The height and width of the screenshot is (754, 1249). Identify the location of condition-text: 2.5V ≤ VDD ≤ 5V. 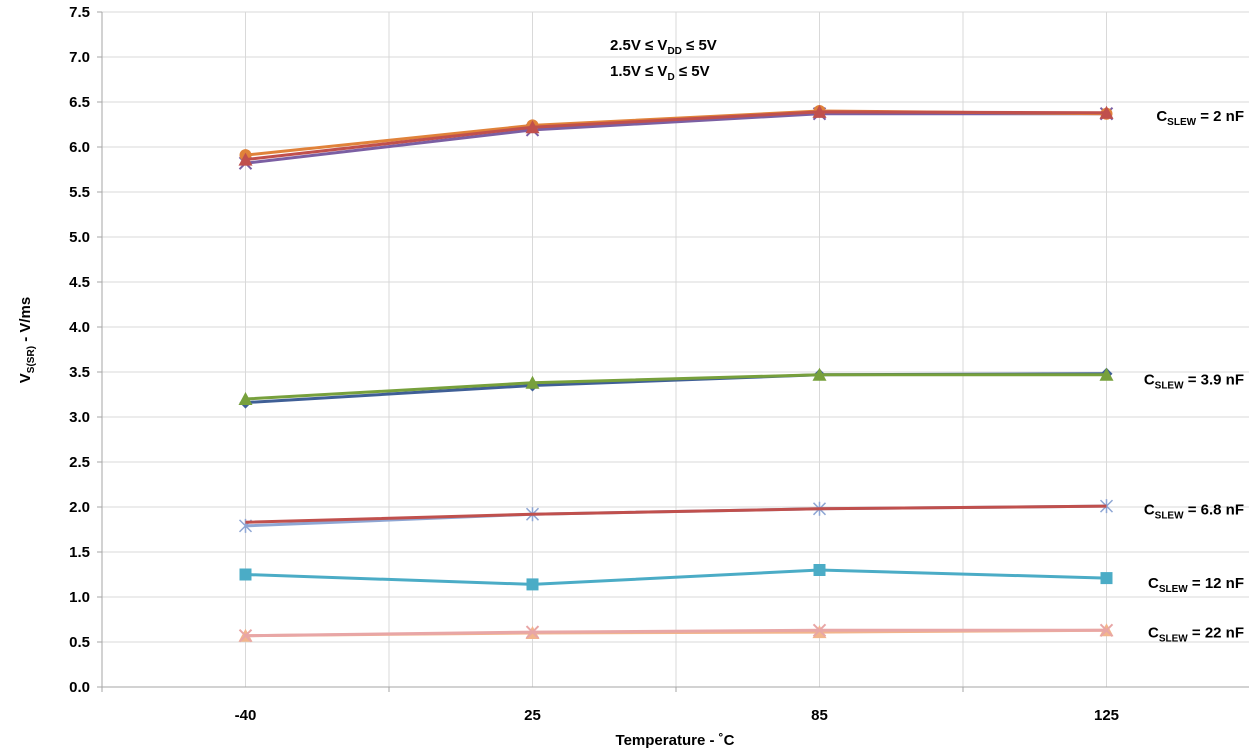
(663, 47).